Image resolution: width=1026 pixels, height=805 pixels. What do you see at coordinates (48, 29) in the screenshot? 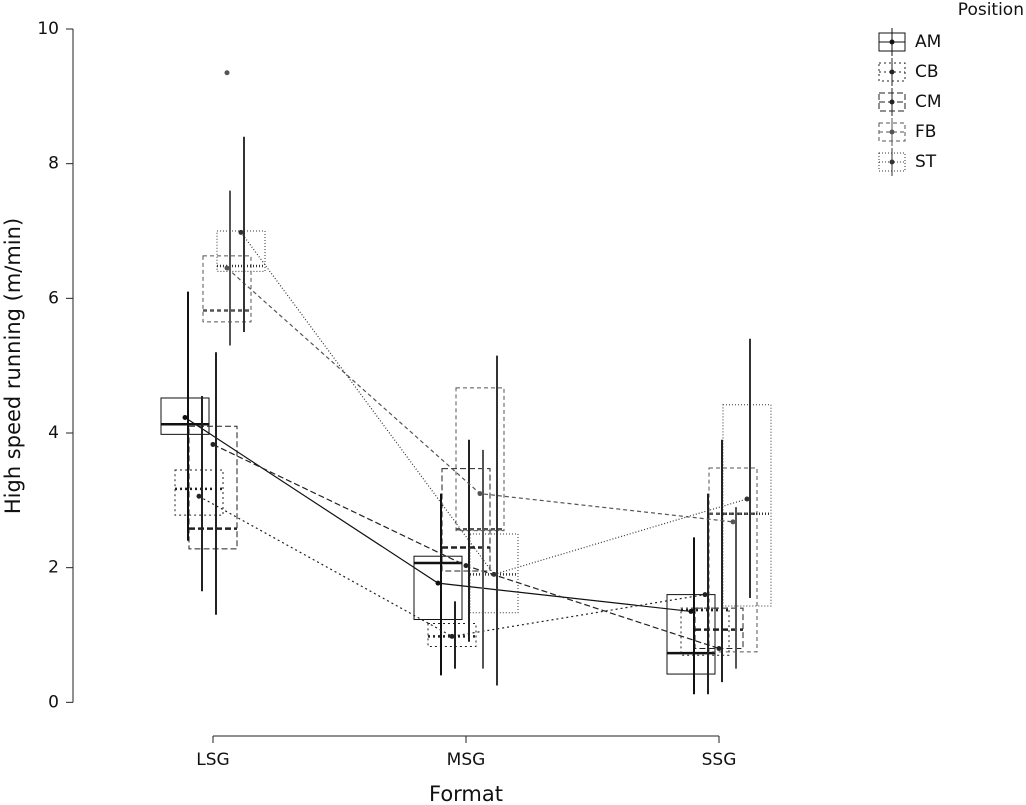
I see `y-tick-label: 10` at bounding box center [48, 29].